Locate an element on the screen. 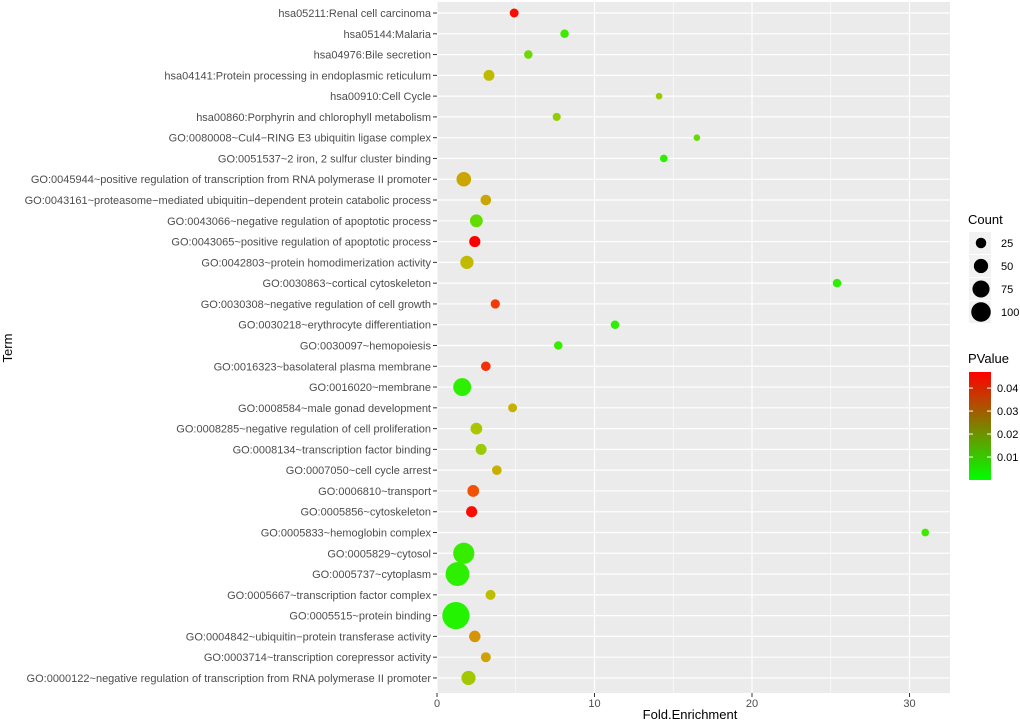  term-label: hsa05211:Renal cell carcinoma is located at coordinates (355, 14).